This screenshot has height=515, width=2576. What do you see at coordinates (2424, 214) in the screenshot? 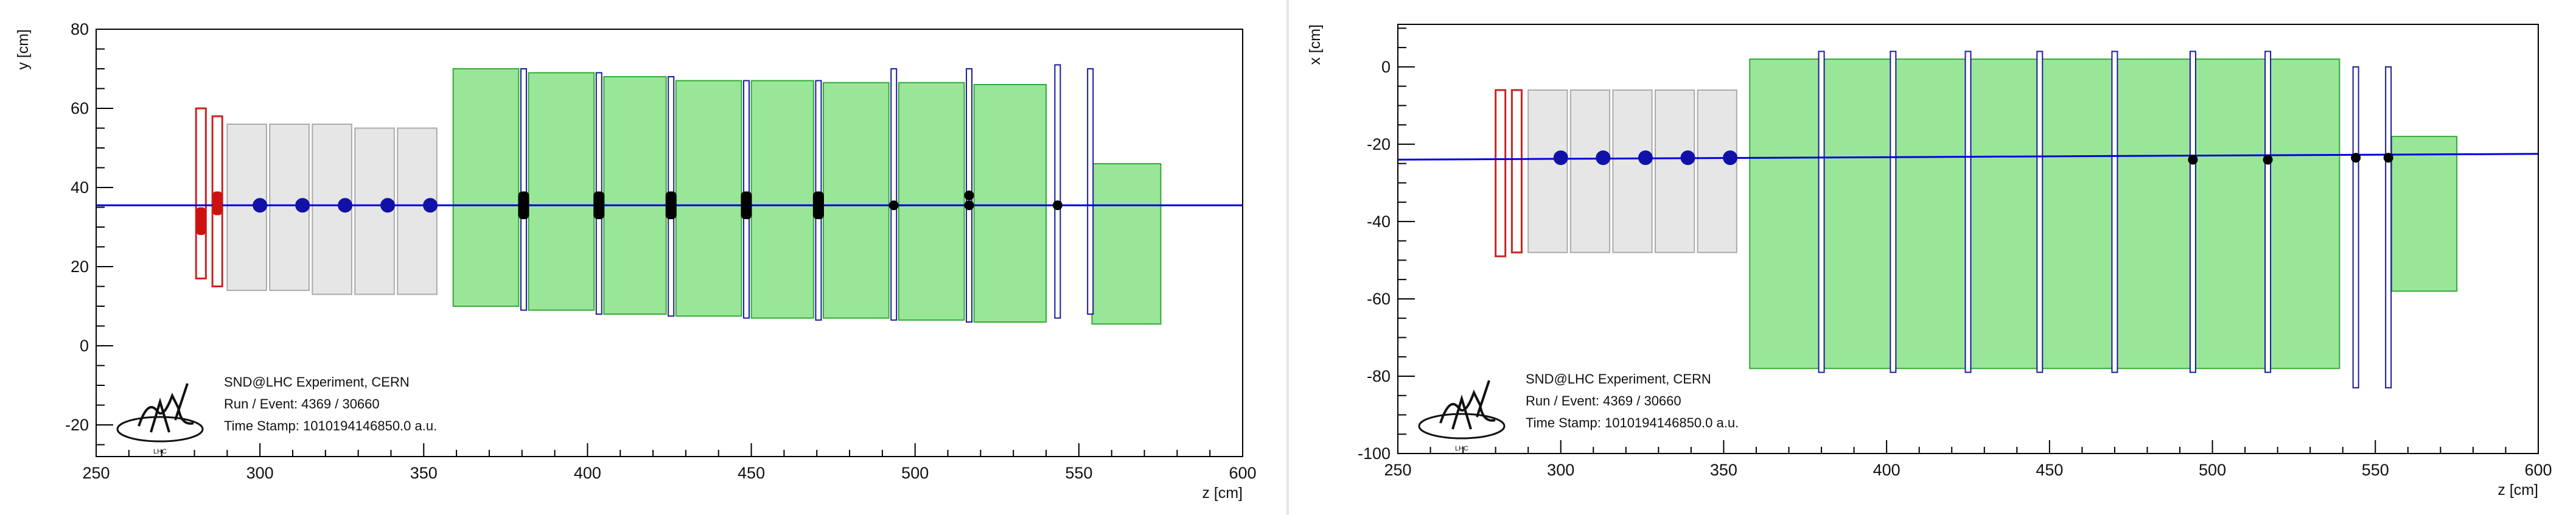
I see `green-block-small` at bounding box center [2424, 214].